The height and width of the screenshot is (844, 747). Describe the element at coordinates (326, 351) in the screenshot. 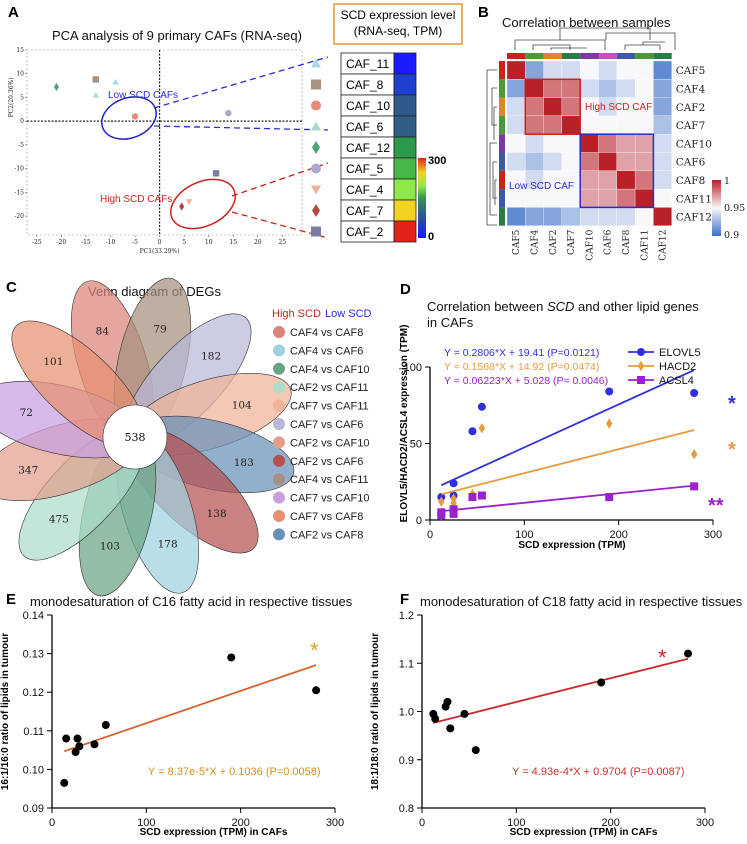

I see `venn-legend-label: CAF4 vs CAF6` at that location.